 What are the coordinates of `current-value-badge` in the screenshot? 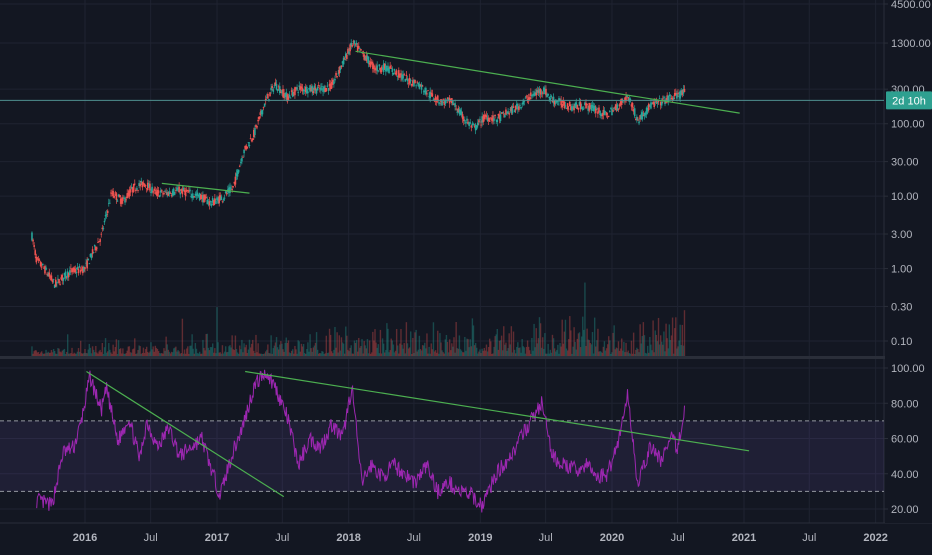 It's located at (909, 100).